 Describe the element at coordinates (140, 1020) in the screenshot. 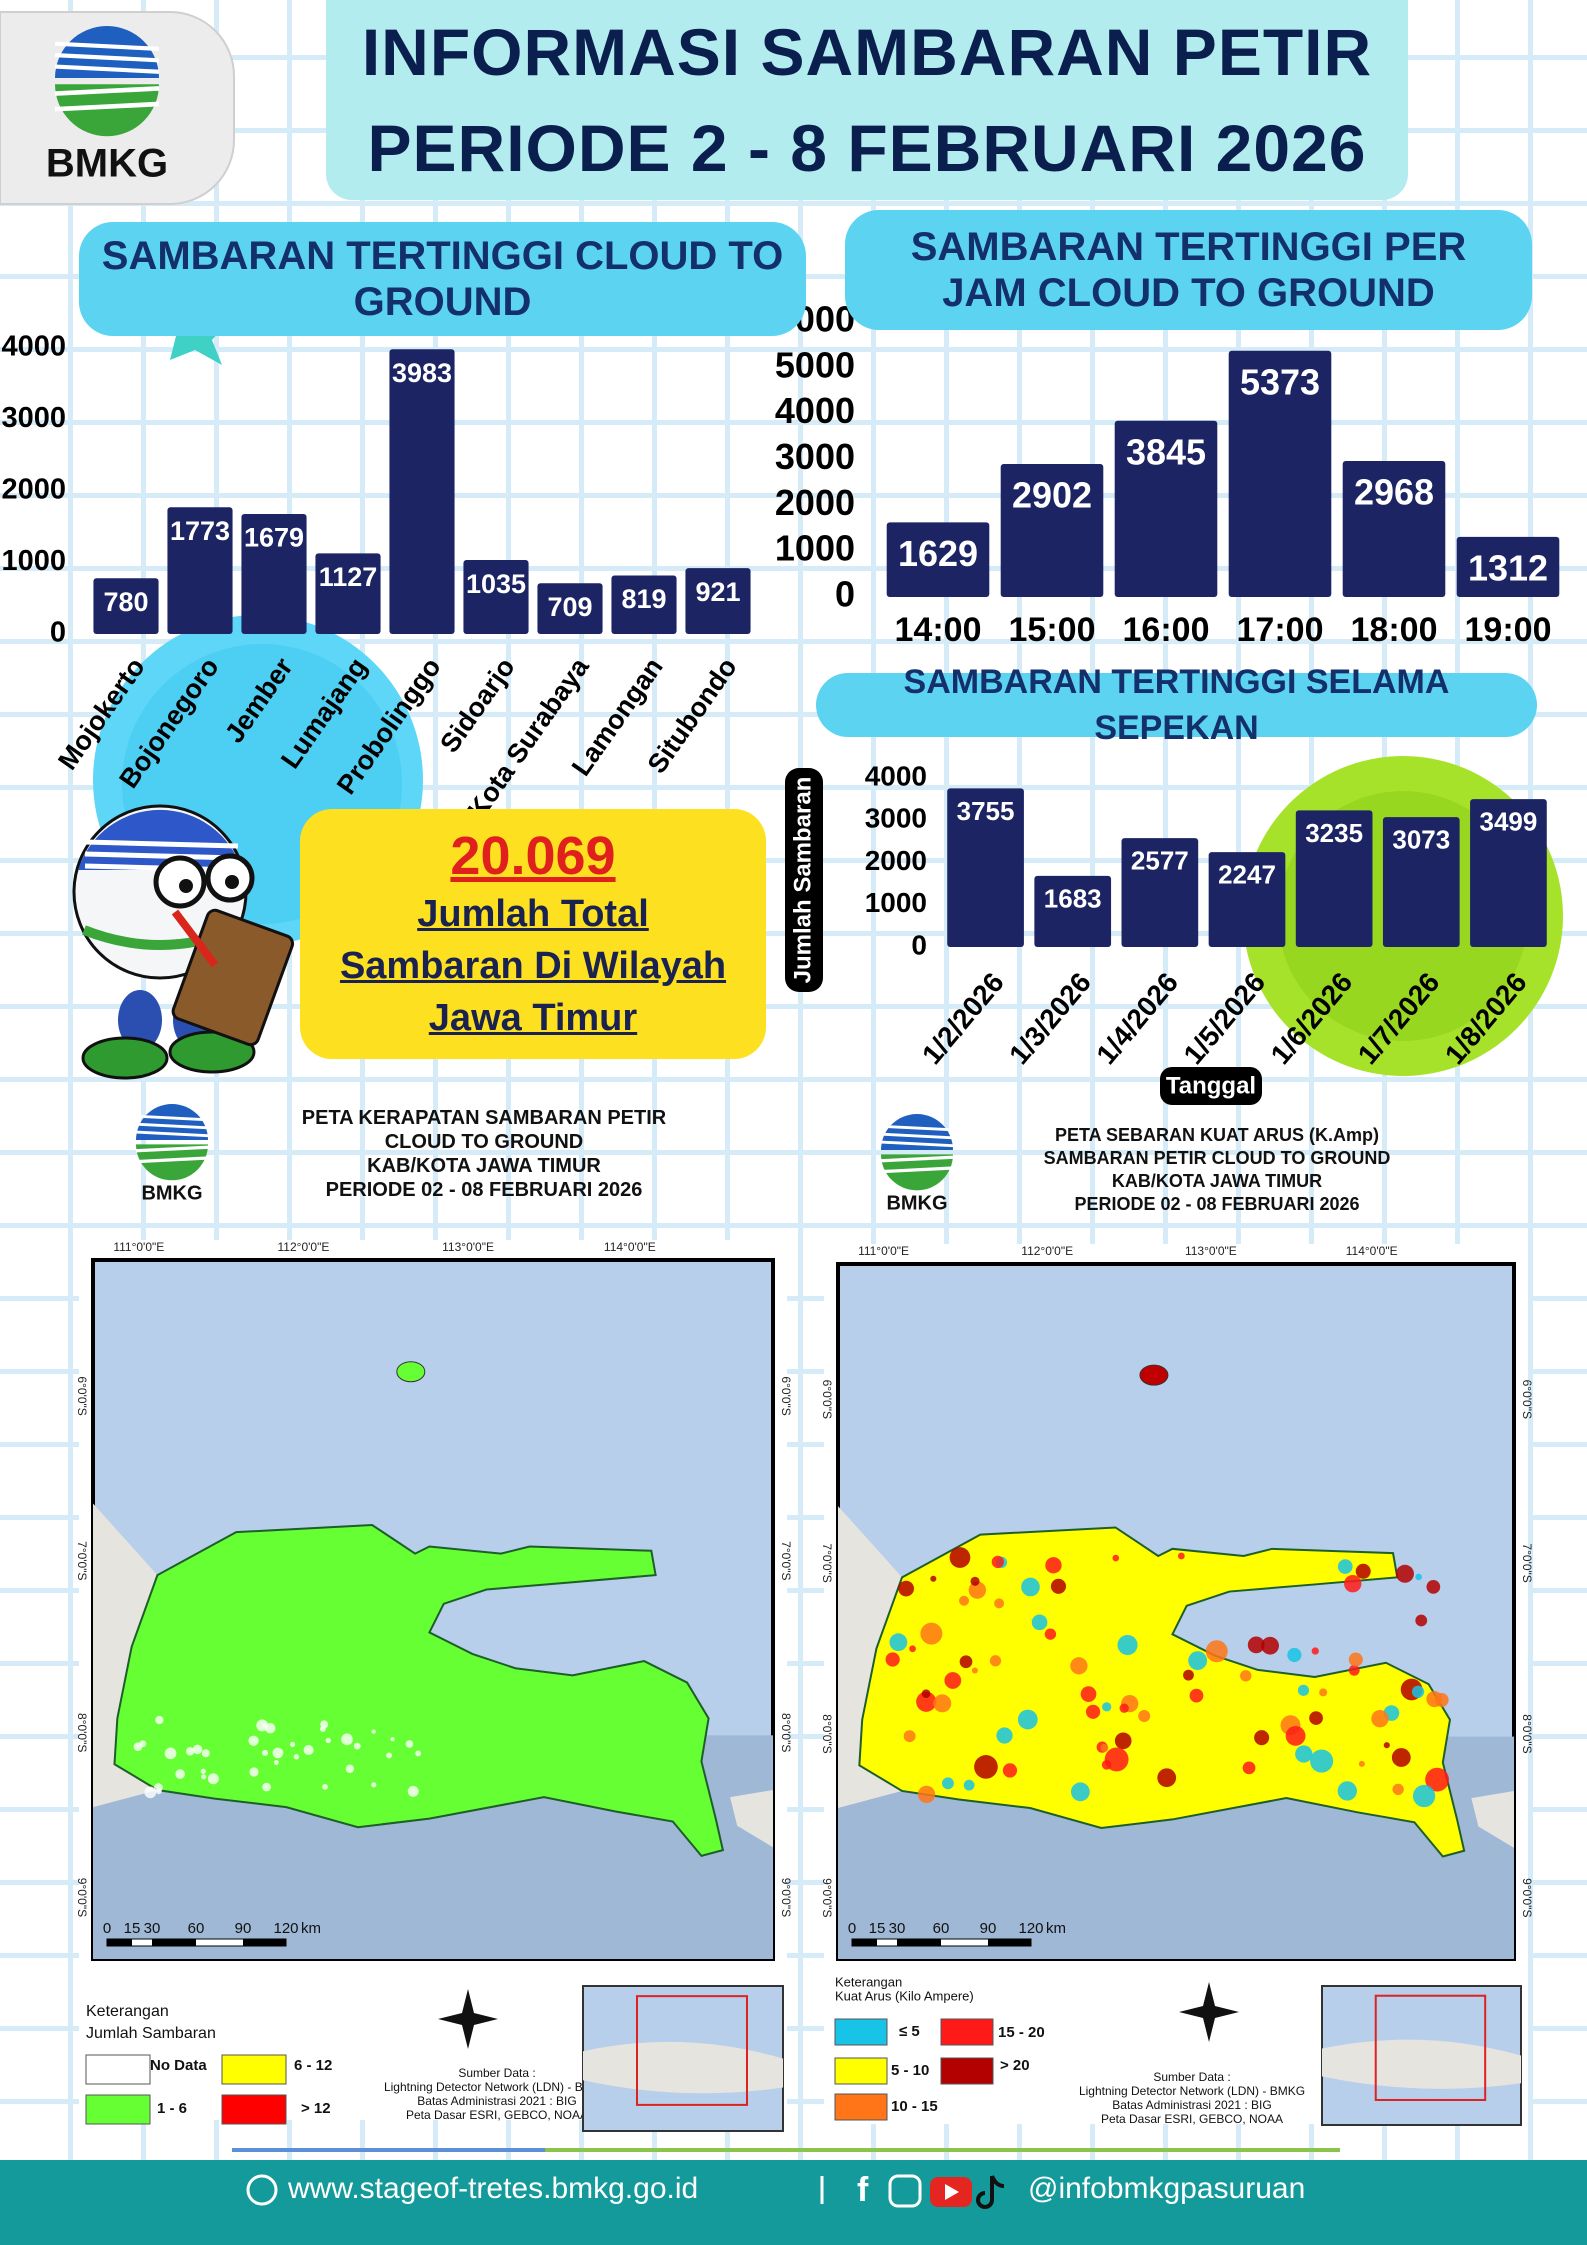

I see `mascot-leg` at that location.